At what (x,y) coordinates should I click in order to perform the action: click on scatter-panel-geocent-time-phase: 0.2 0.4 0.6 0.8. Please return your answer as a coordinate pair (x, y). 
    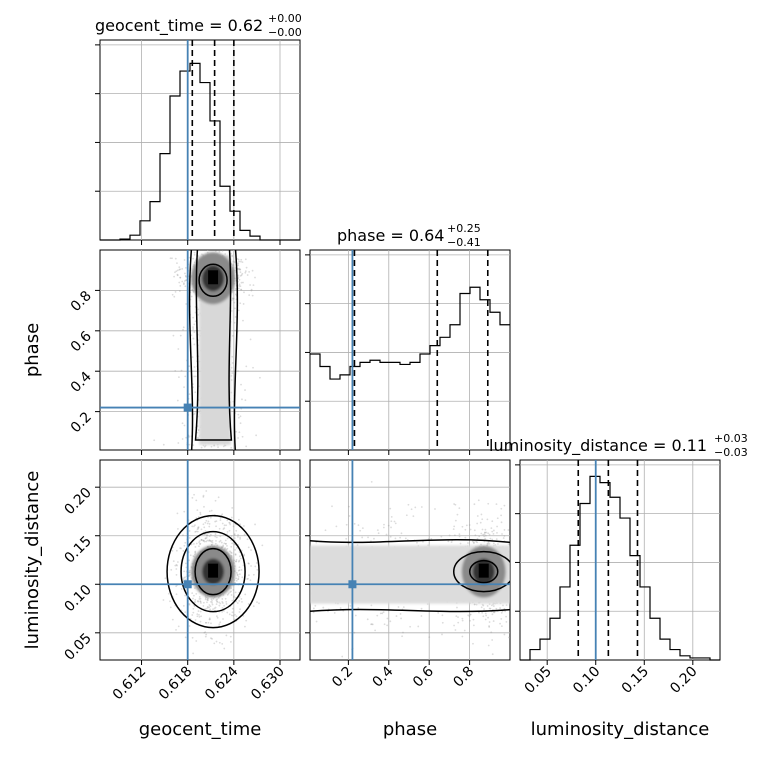
    Looking at the image, I should click on (184, 352).